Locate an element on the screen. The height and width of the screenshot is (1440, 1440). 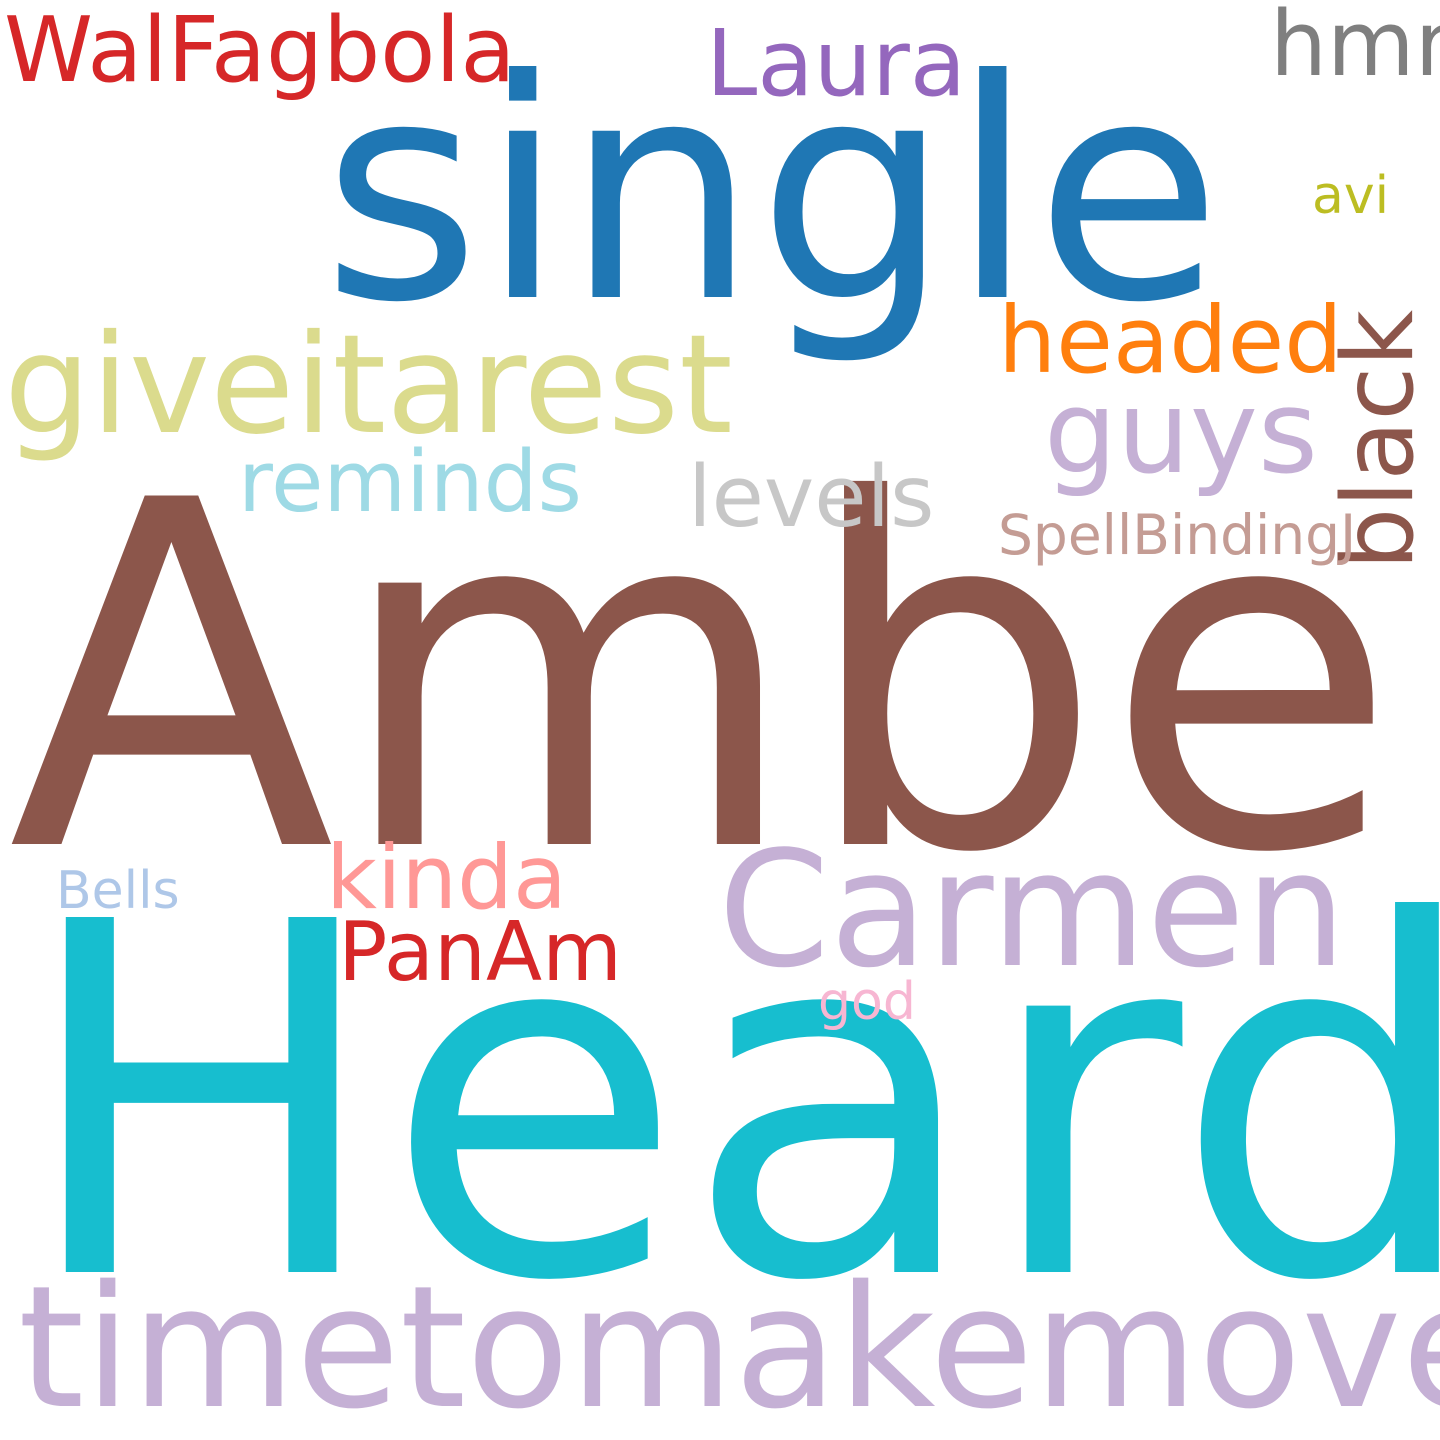
word-laura: Laura is located at coordinates (836, 63).